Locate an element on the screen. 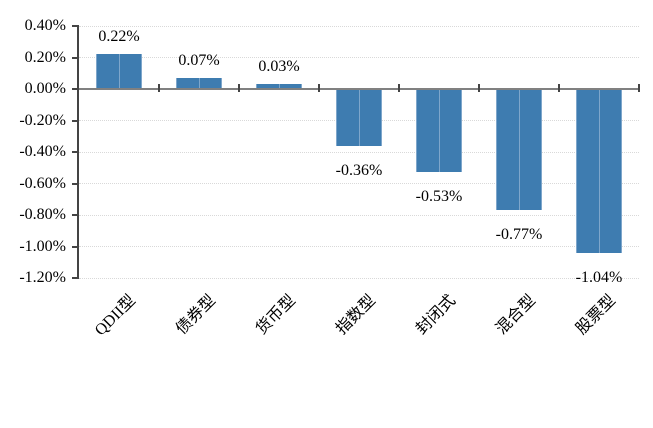 This screenshot has width=653, height=428. bar-value-label: 0.22% is located at coordinates (119, 37).